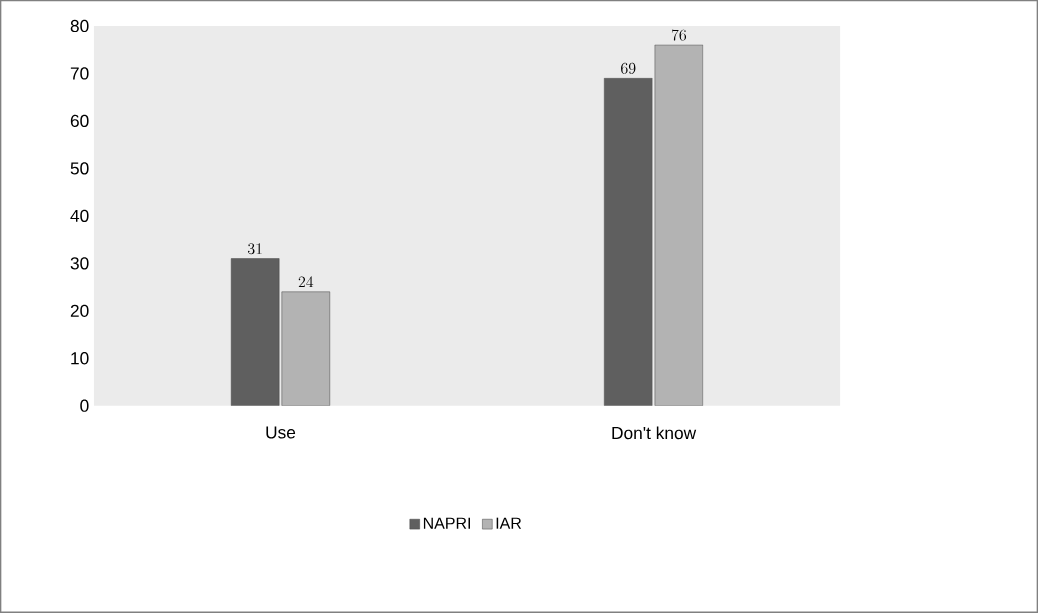 Image resolution: width=1038 pixels, height=613 pixels. Describe the element at coordinates (446, 523) in the screenshot. I see `legend-label: NAPRI` at that location.